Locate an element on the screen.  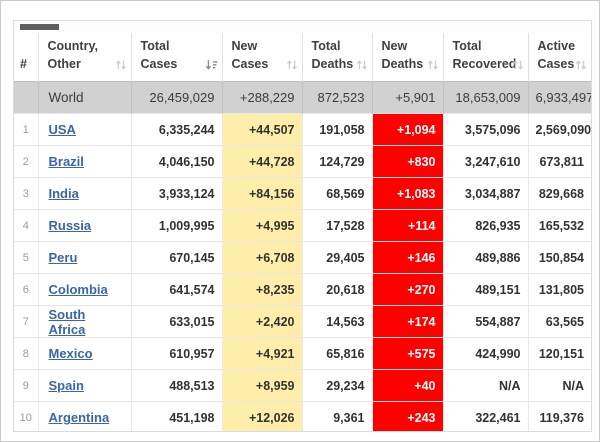
cell-new_deaths: +1,094 is located at coordinates (407, 129).